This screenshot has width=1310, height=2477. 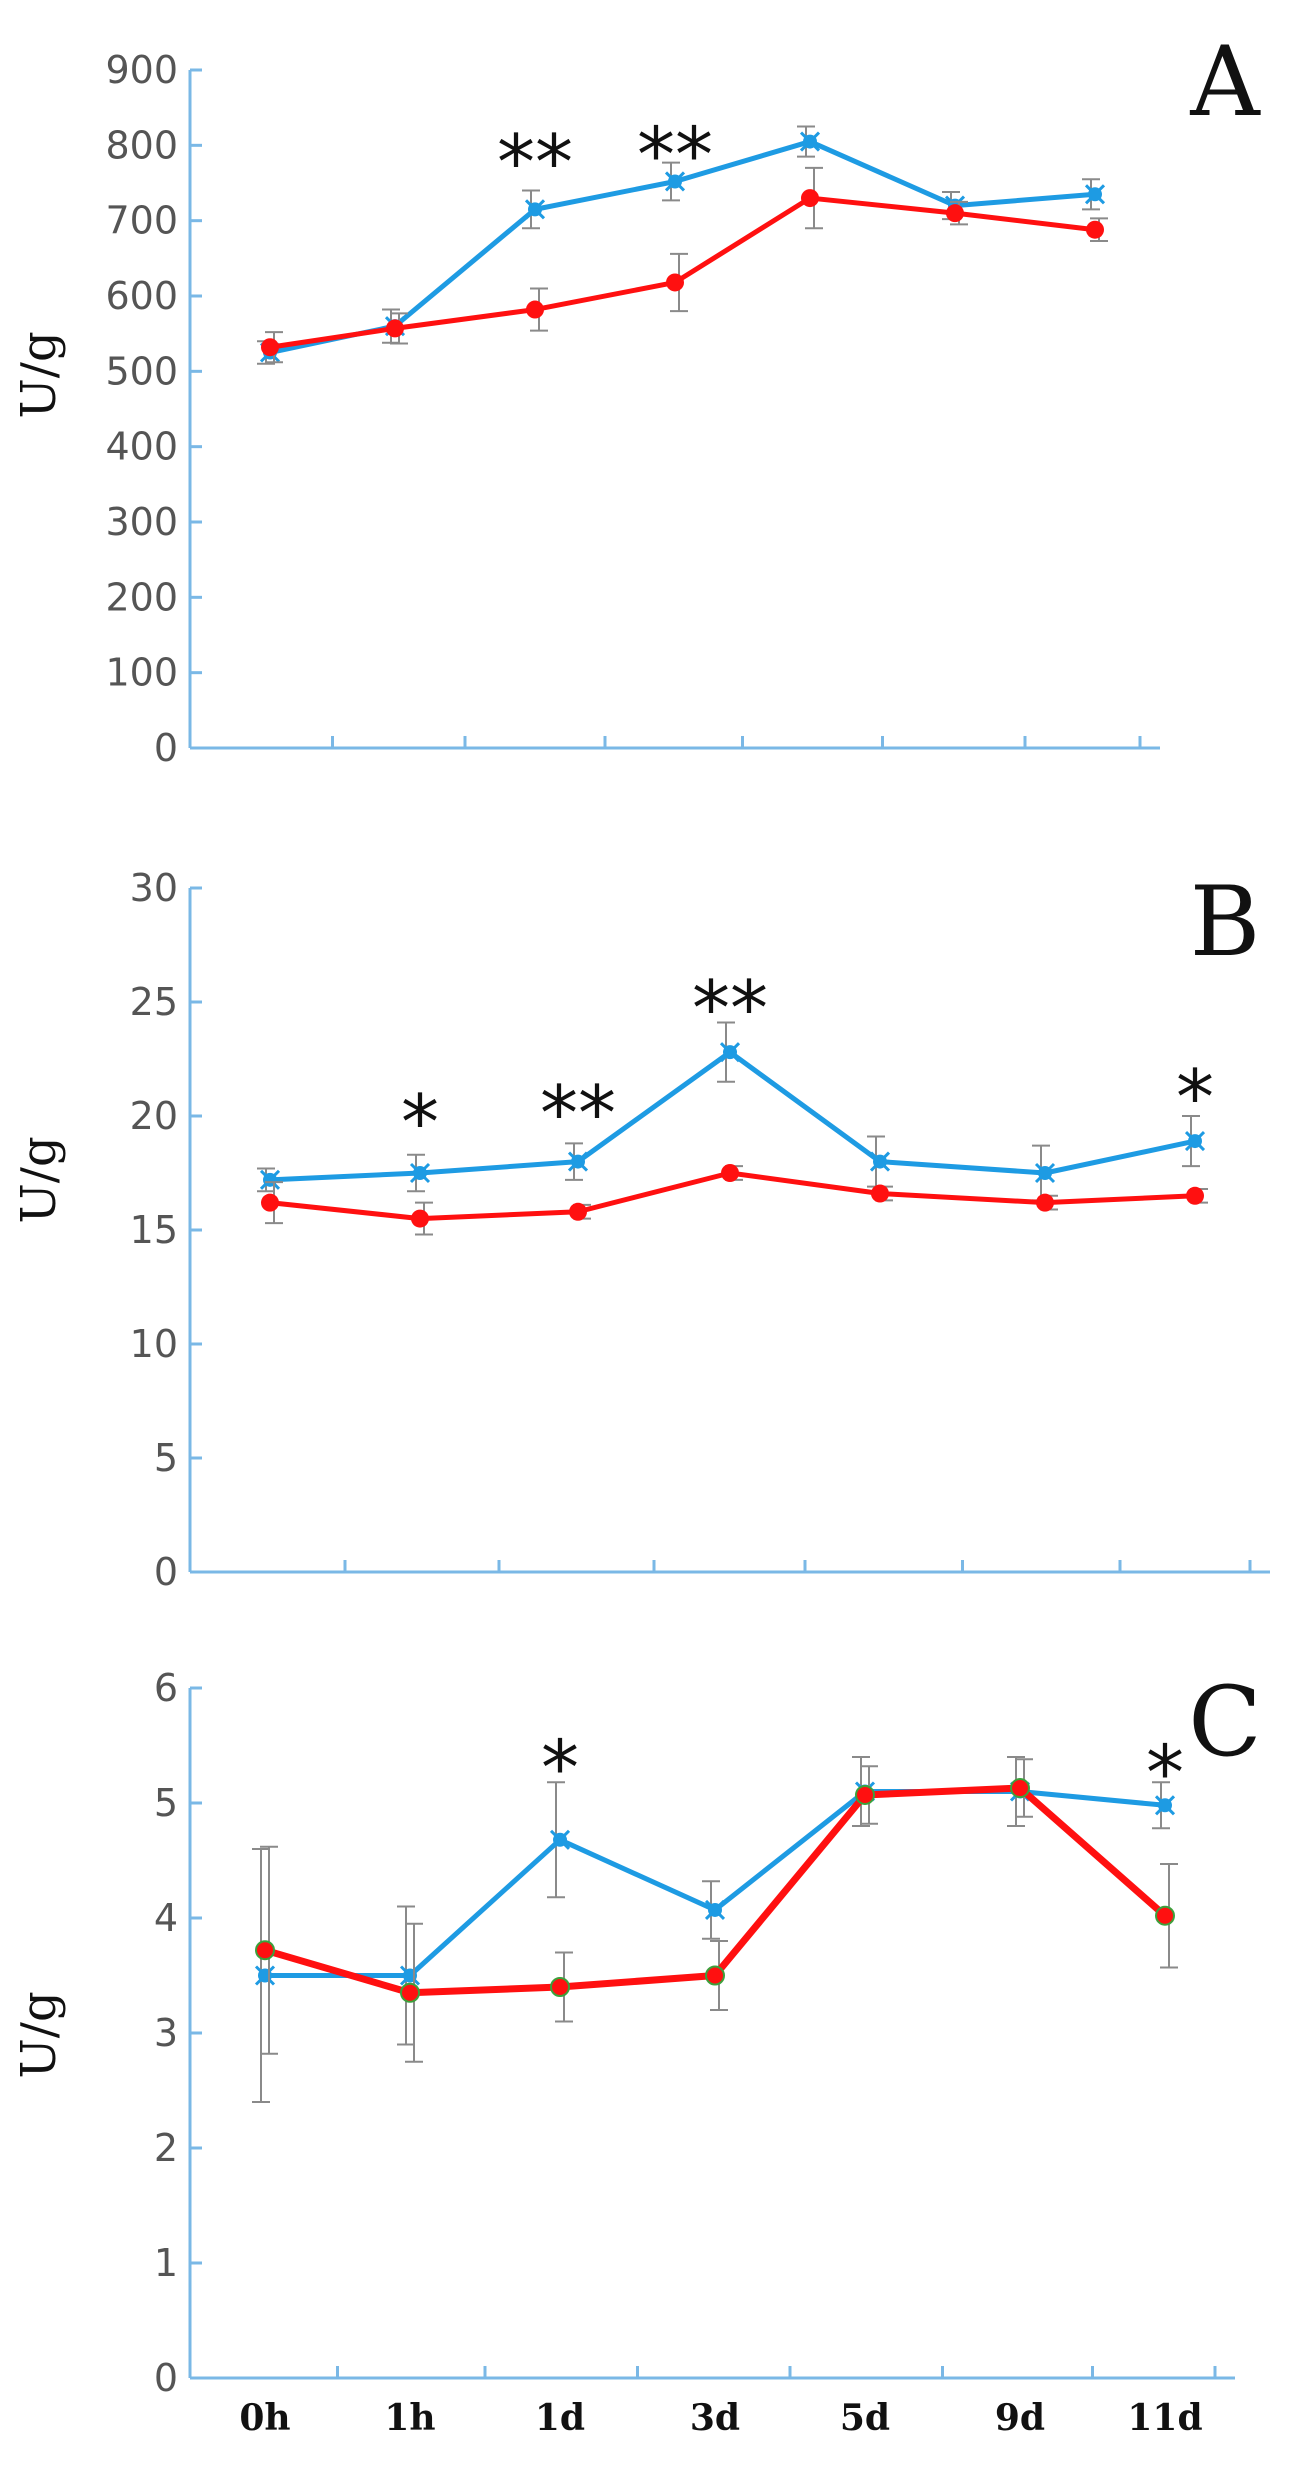 What do you see at coordinates (1225, 922) in the screenshot?
I see `panel-b-letter: B` at bounding box center [1225, 922].